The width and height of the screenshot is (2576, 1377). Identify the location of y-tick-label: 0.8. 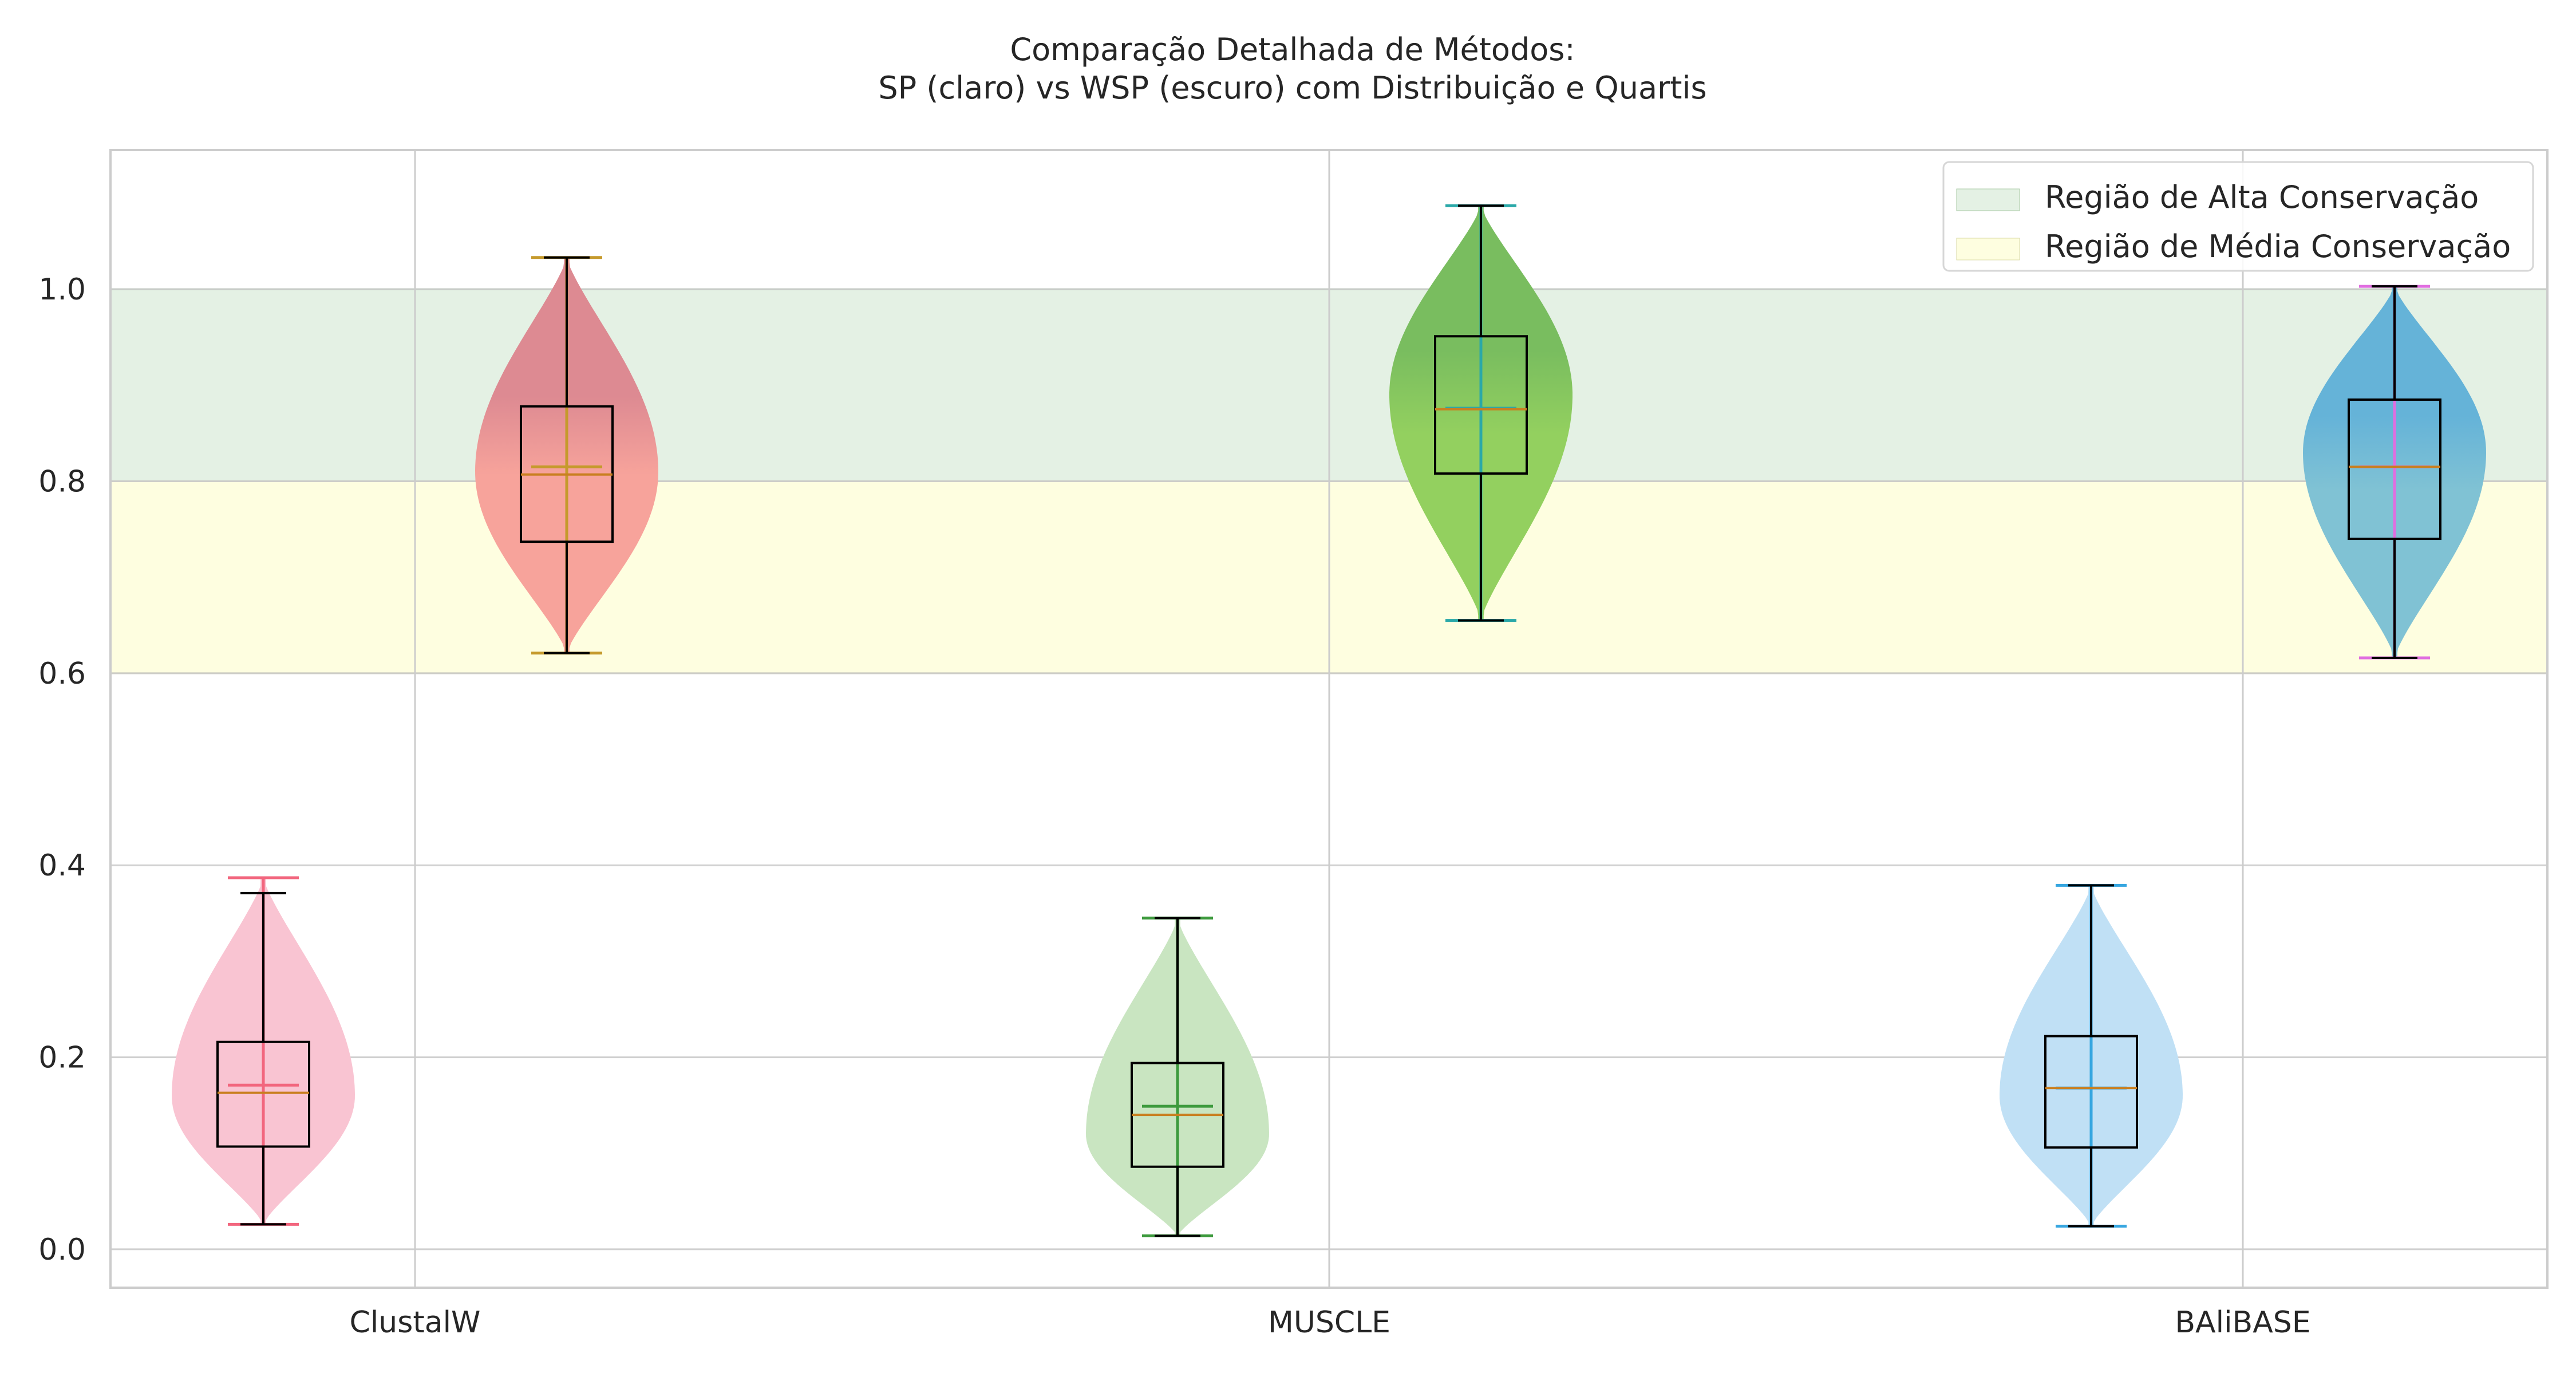
(62, 481).